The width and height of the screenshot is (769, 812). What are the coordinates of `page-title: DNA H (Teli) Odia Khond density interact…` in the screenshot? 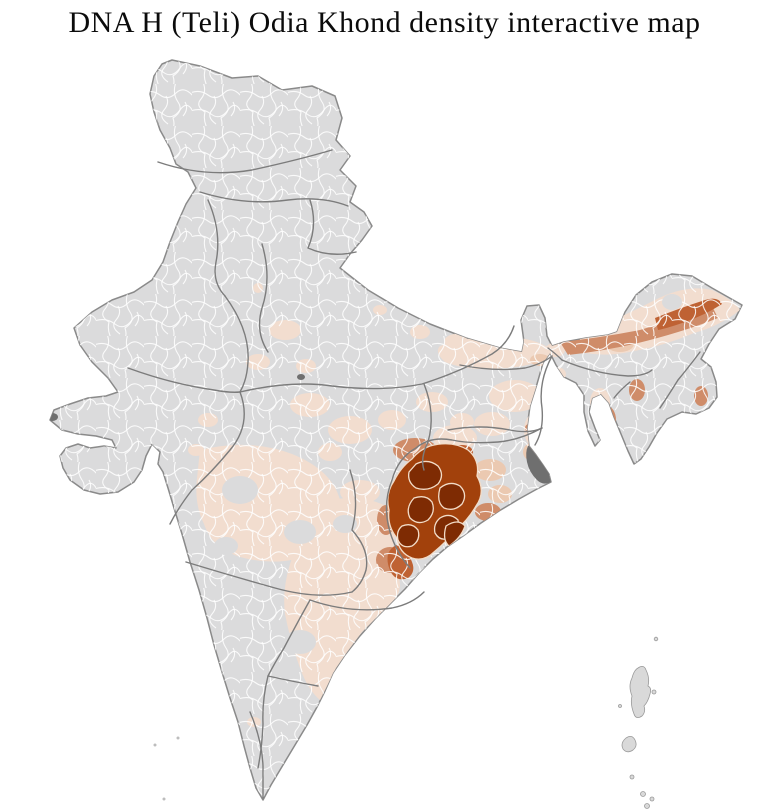 It's located at (384, 22).